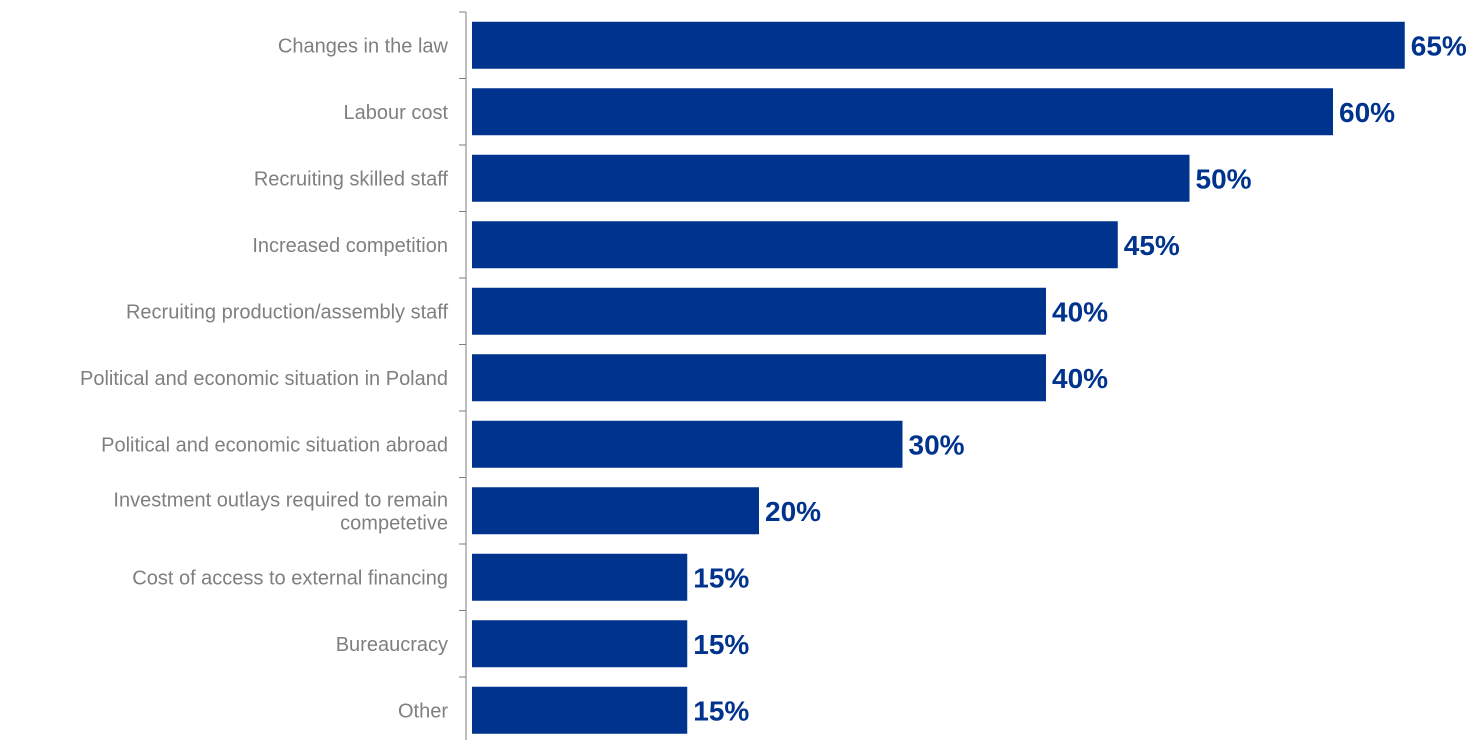 The height and width of the screenshot is (740, 1482). I want to click on value-label: 65%, so click(1439, 45).